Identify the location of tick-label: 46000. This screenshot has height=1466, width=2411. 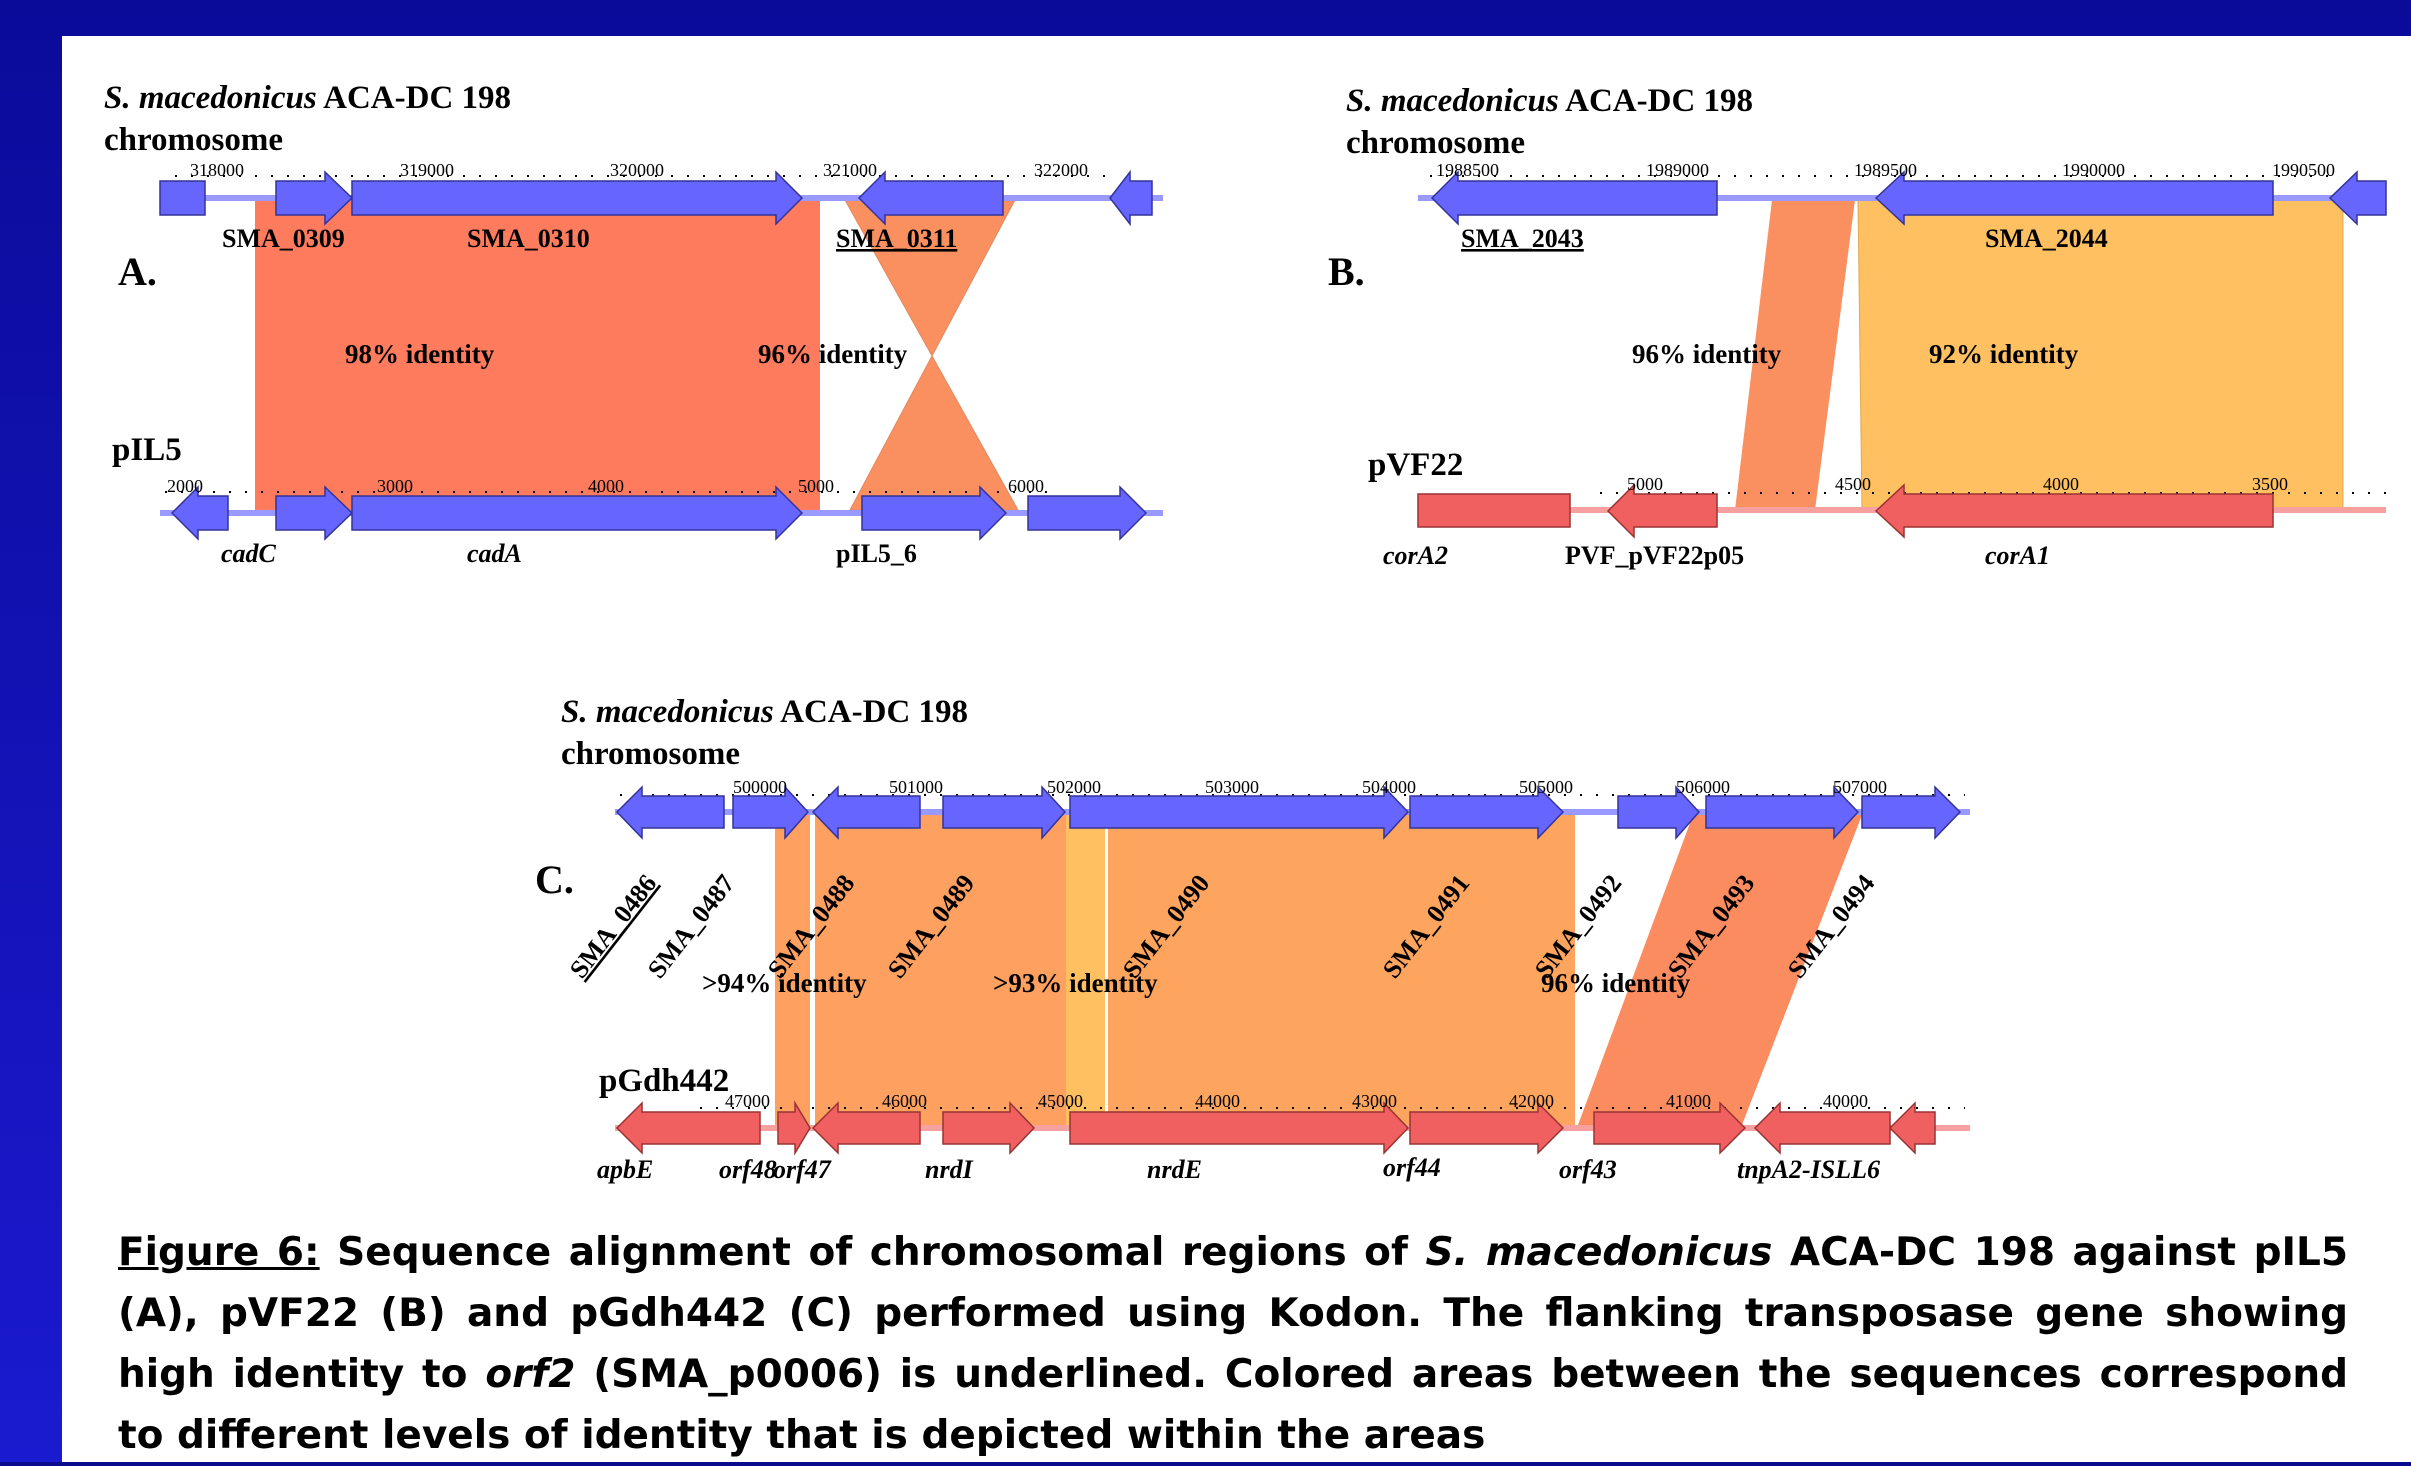
(904, 1101).